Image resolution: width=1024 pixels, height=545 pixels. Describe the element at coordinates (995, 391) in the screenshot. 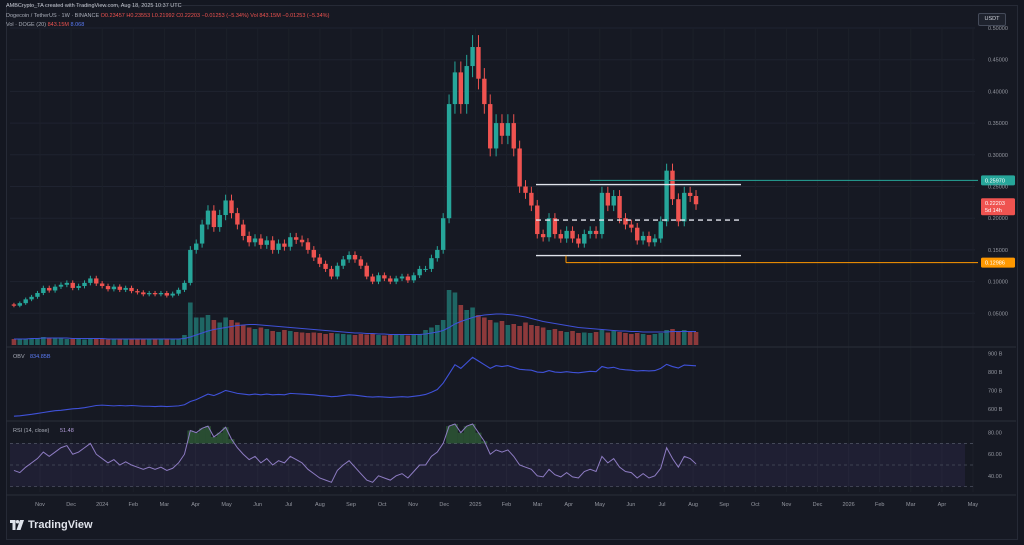

I see `obv-tick: 700 B` at that location.